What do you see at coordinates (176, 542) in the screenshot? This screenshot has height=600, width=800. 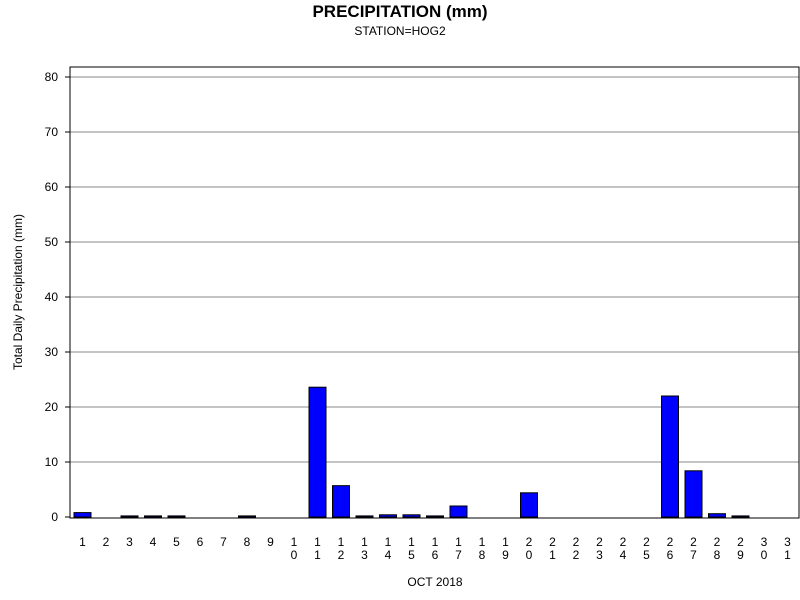 I see `x-tick-label: 5` at bounding box center [176, 542].